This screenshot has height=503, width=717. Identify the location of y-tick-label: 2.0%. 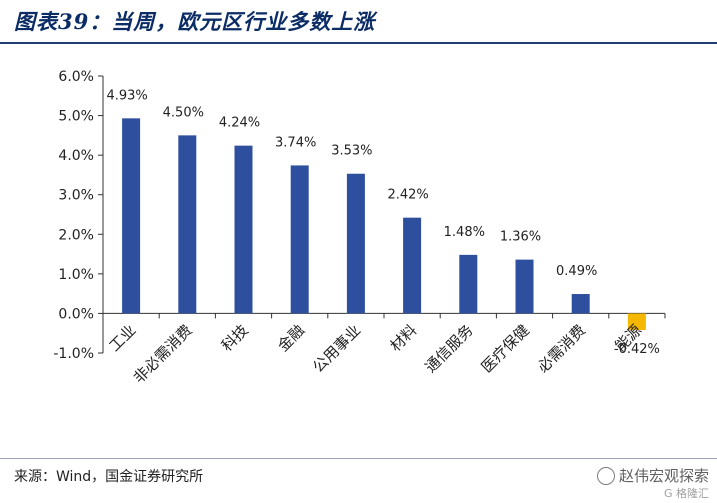
(76, 235).